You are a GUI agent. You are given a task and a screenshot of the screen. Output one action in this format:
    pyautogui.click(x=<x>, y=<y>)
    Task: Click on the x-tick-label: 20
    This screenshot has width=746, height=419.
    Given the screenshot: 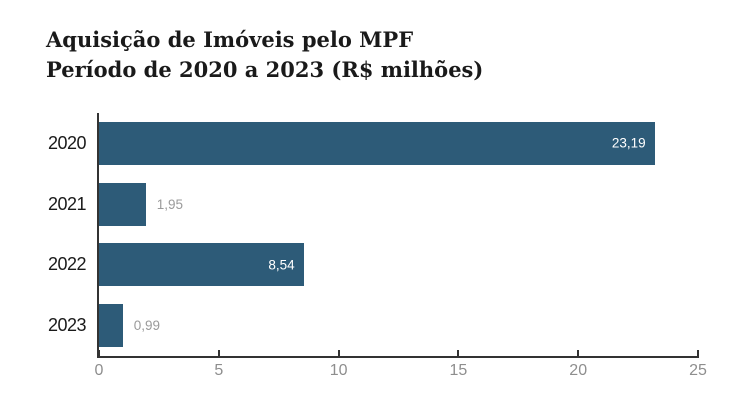 What is the action you would take?
    pyautogui.click(x=578, y=370)
    